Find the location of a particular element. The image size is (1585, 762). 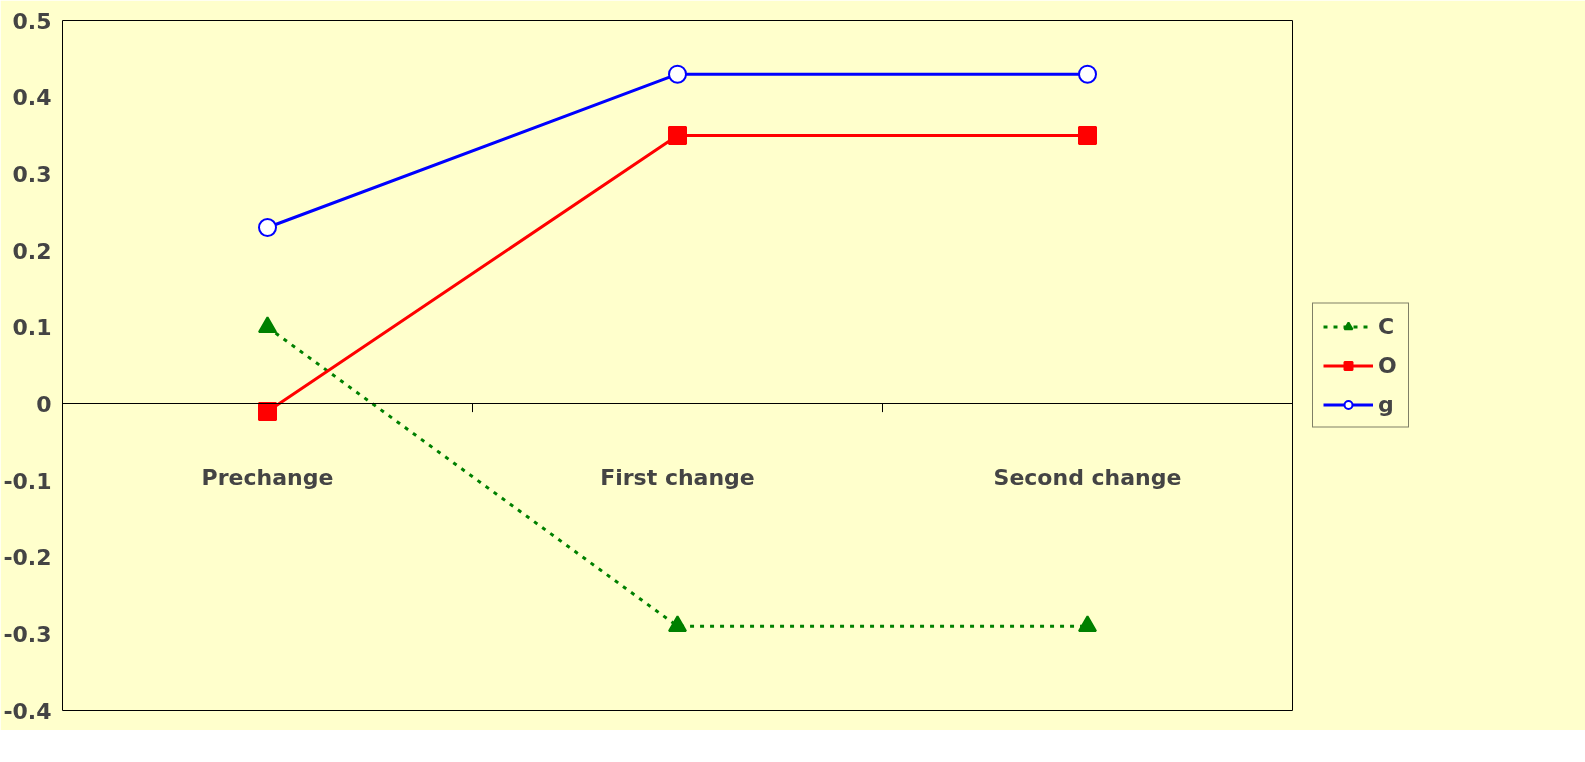

y-tick-label: 0.2 is located at coordinates (32, 251).